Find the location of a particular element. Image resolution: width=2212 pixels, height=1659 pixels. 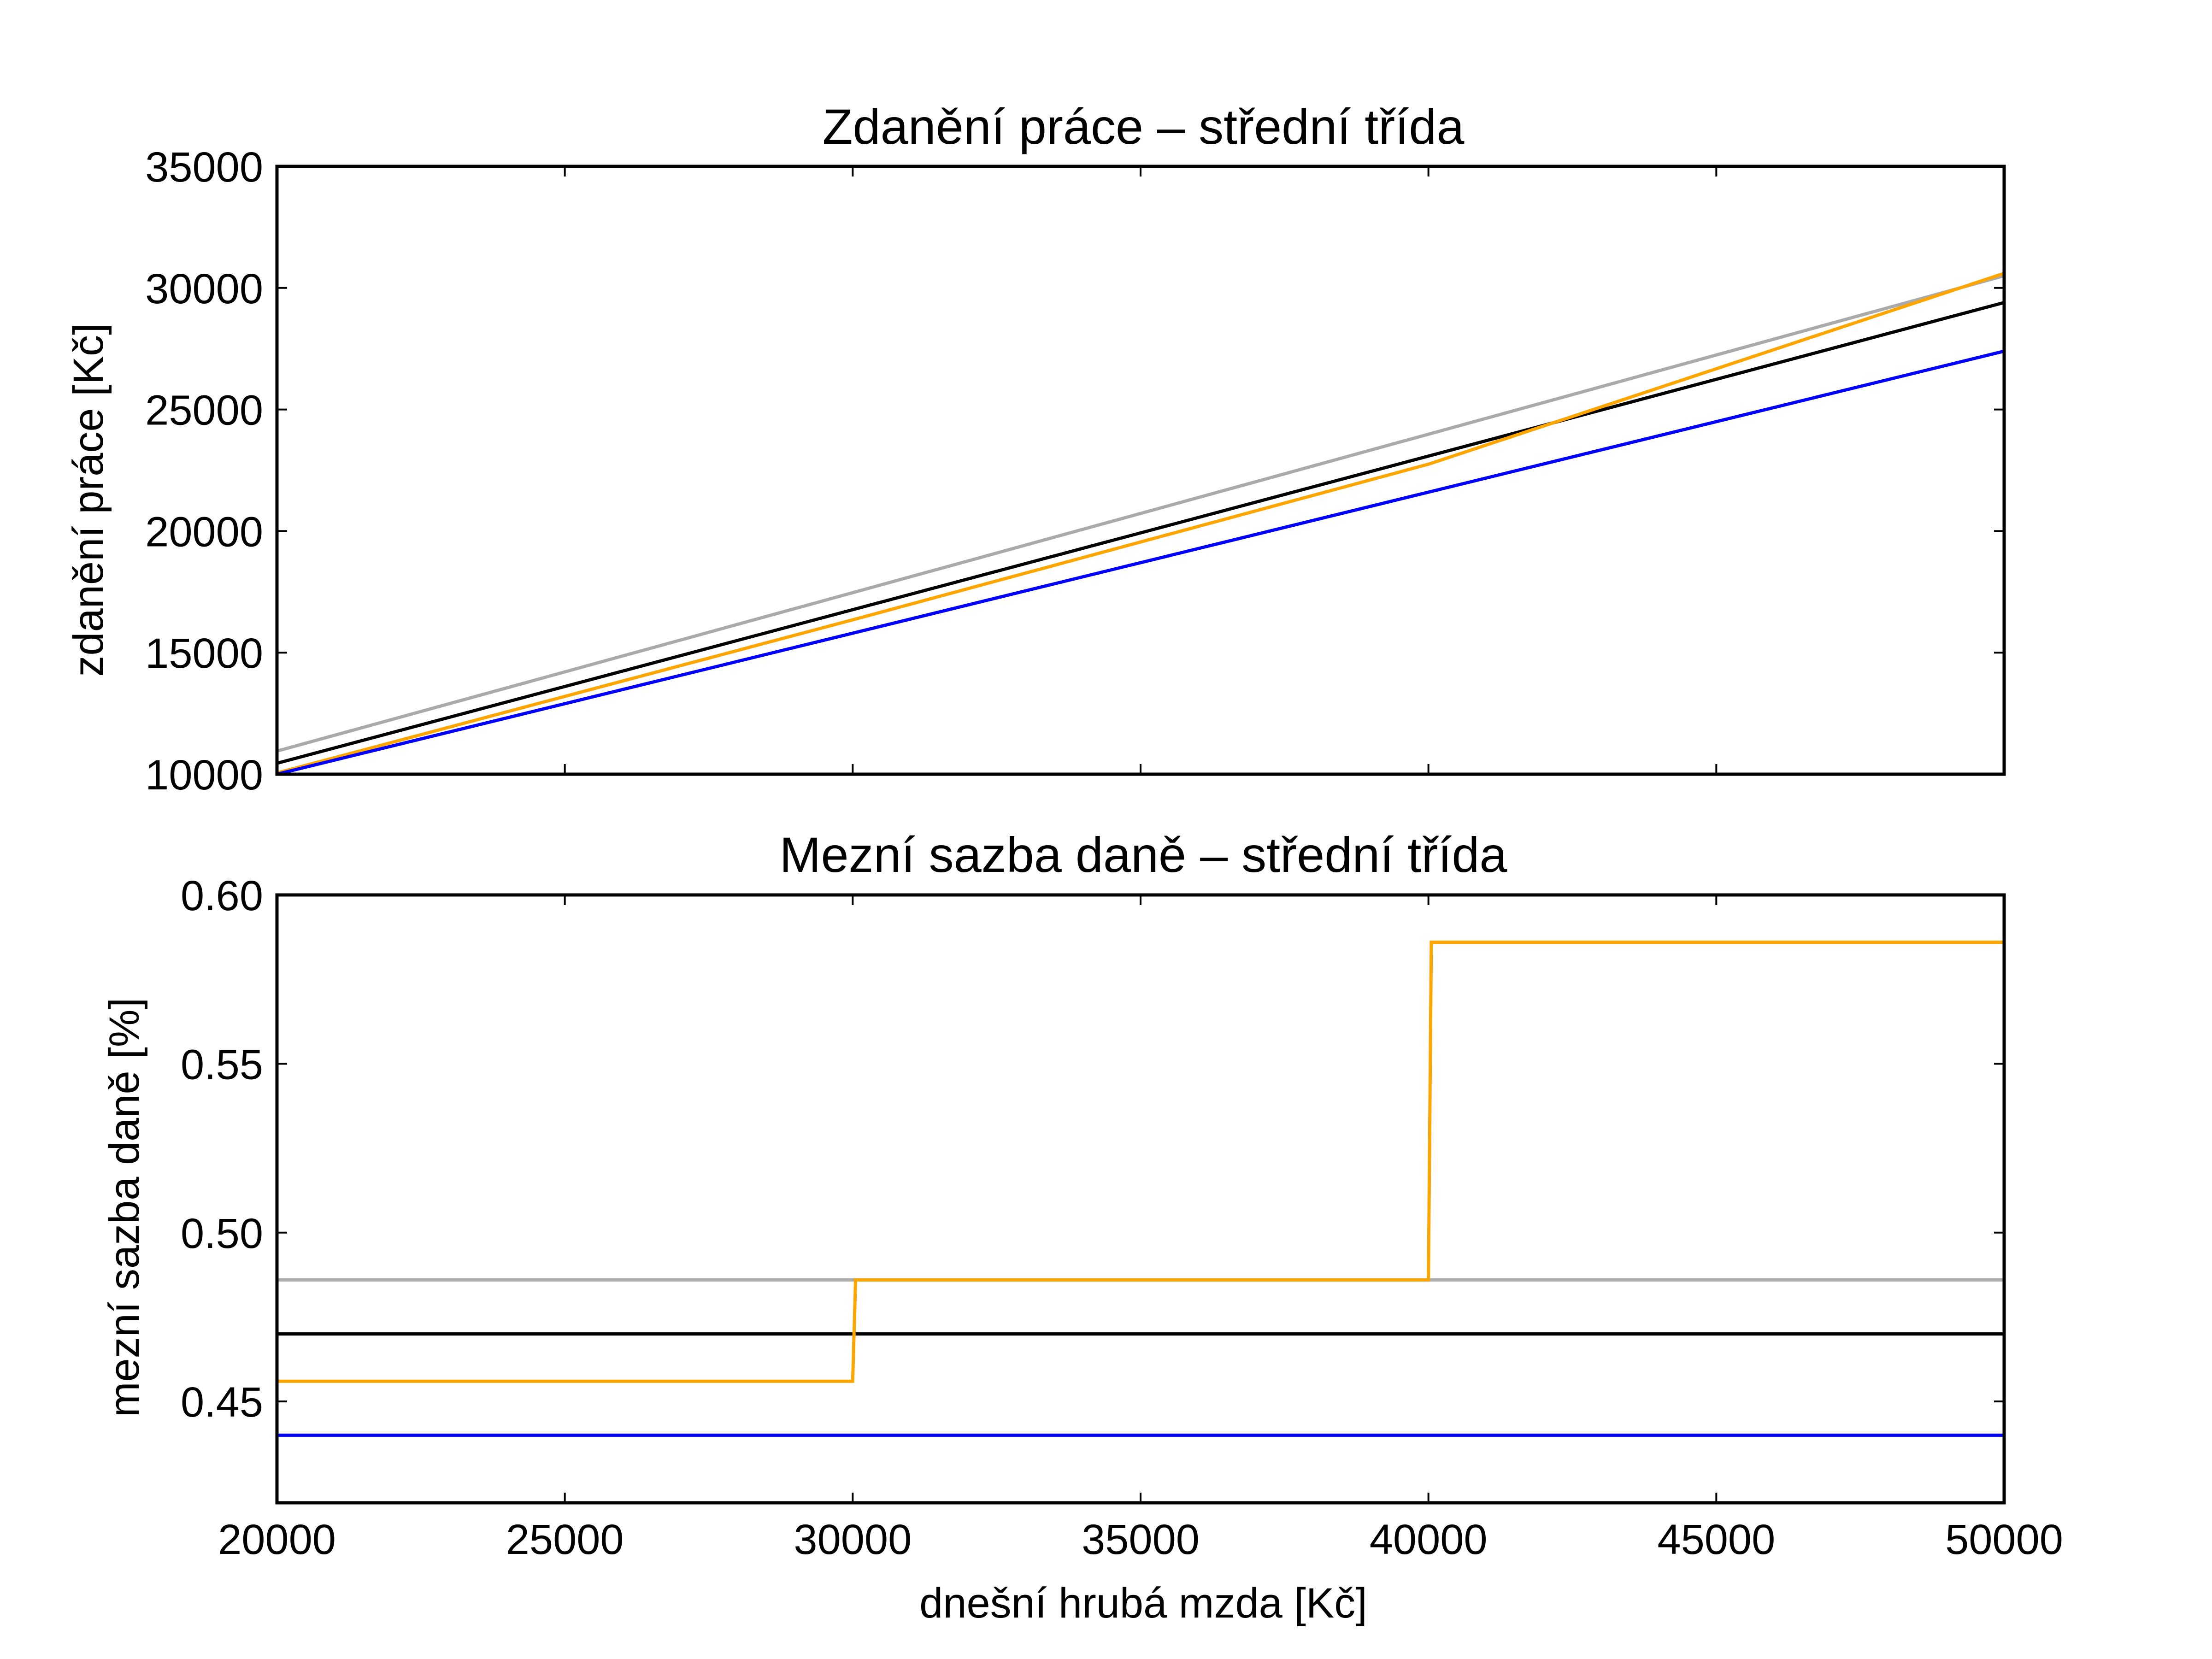

marginal-rate-x-tick-label: 30000 is located at coordinates (853, 1539).